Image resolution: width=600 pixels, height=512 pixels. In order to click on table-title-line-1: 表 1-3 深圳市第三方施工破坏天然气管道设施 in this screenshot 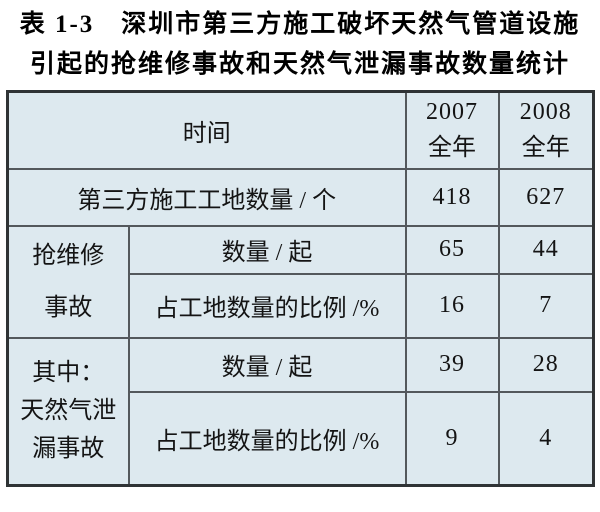, I will do `click(300, 24)`.